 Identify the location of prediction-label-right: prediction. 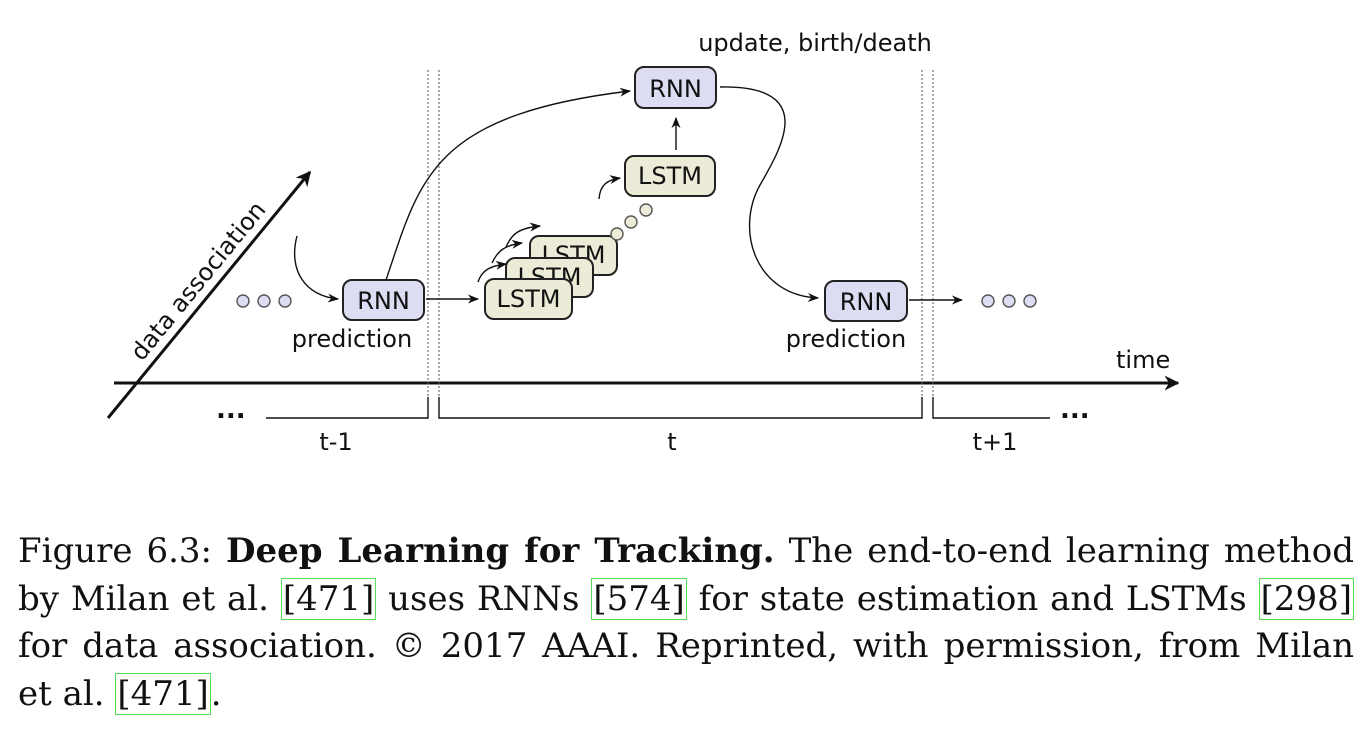
(846, 339).